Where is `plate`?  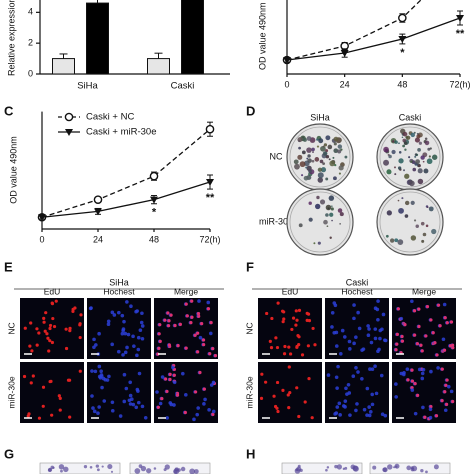 plate is located at coordinates (410, 222).